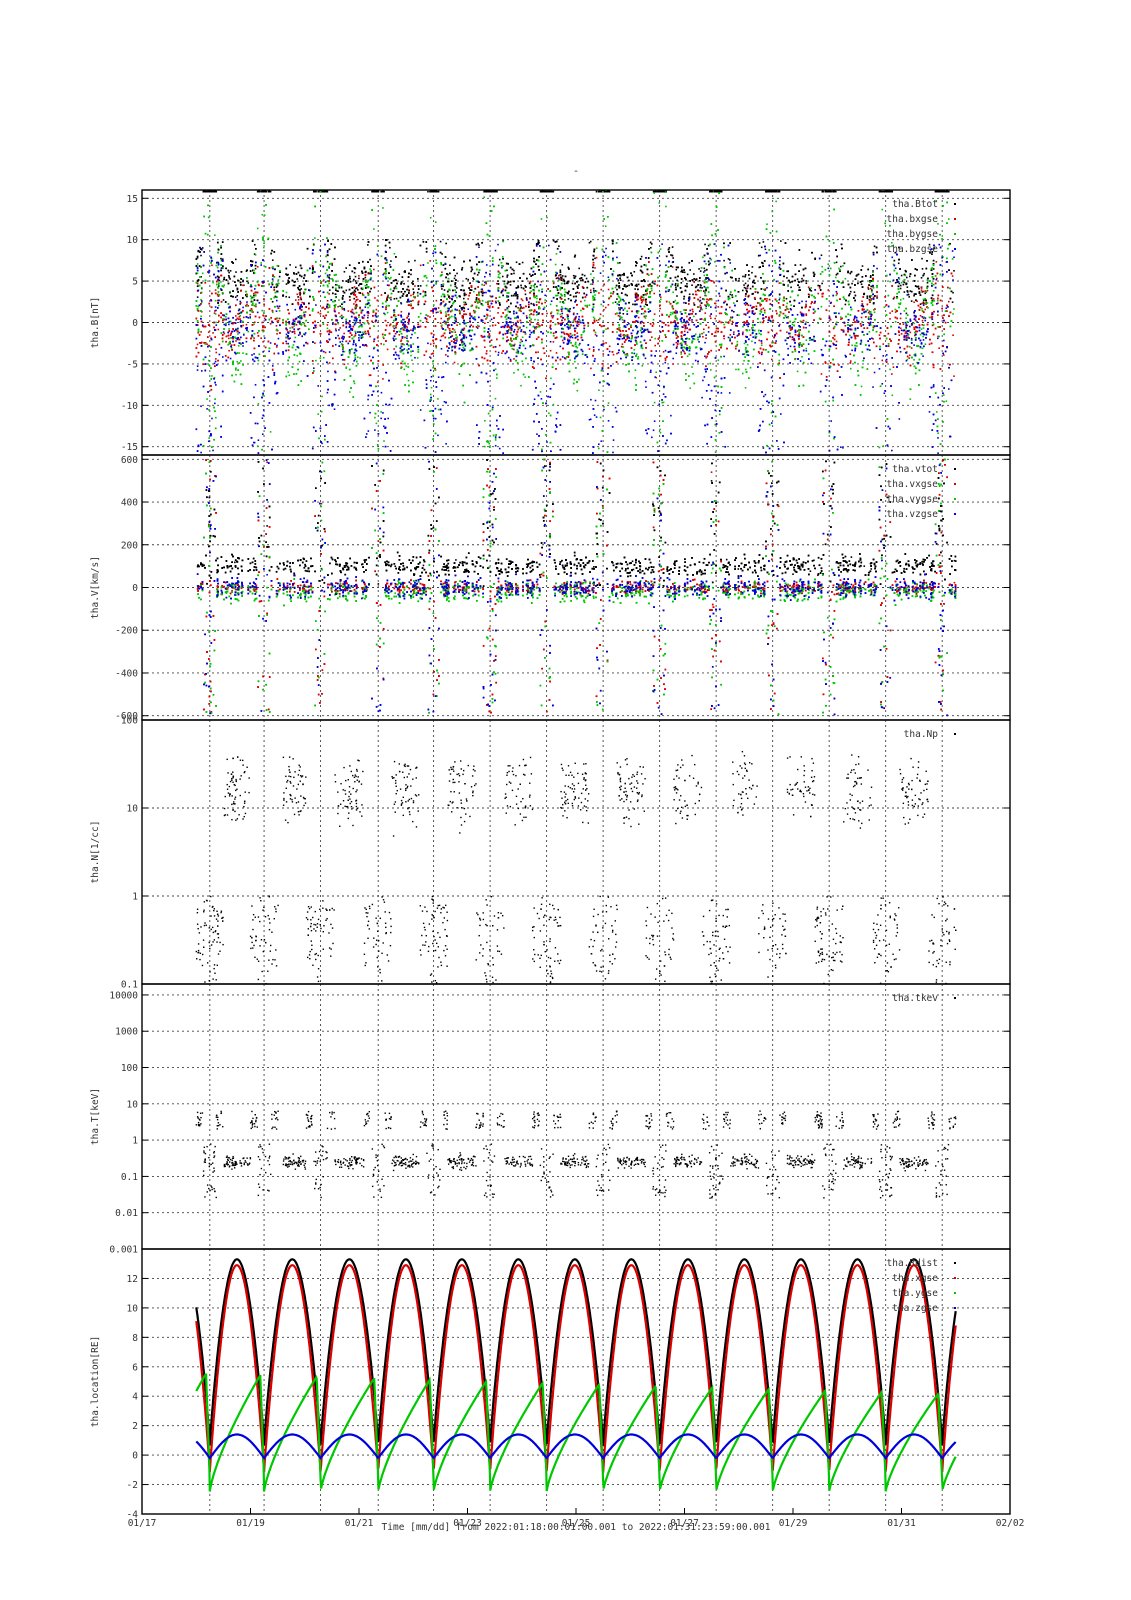  Describe the element at coordinates (576, 171) in the screenshot. I see `figure-title: -` at that location.